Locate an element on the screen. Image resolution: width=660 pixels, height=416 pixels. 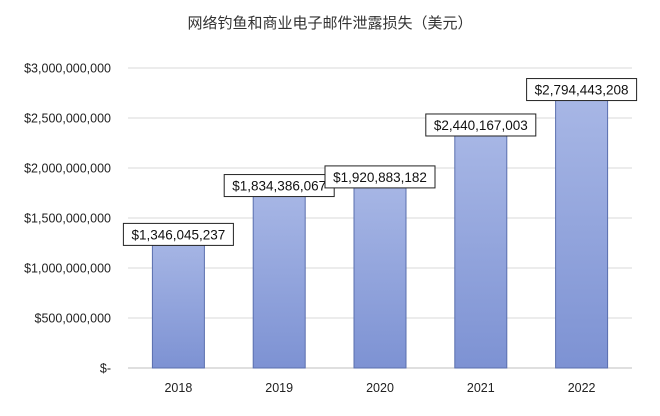
x-tick-label: 2018 is located at coordinates (178, 388).